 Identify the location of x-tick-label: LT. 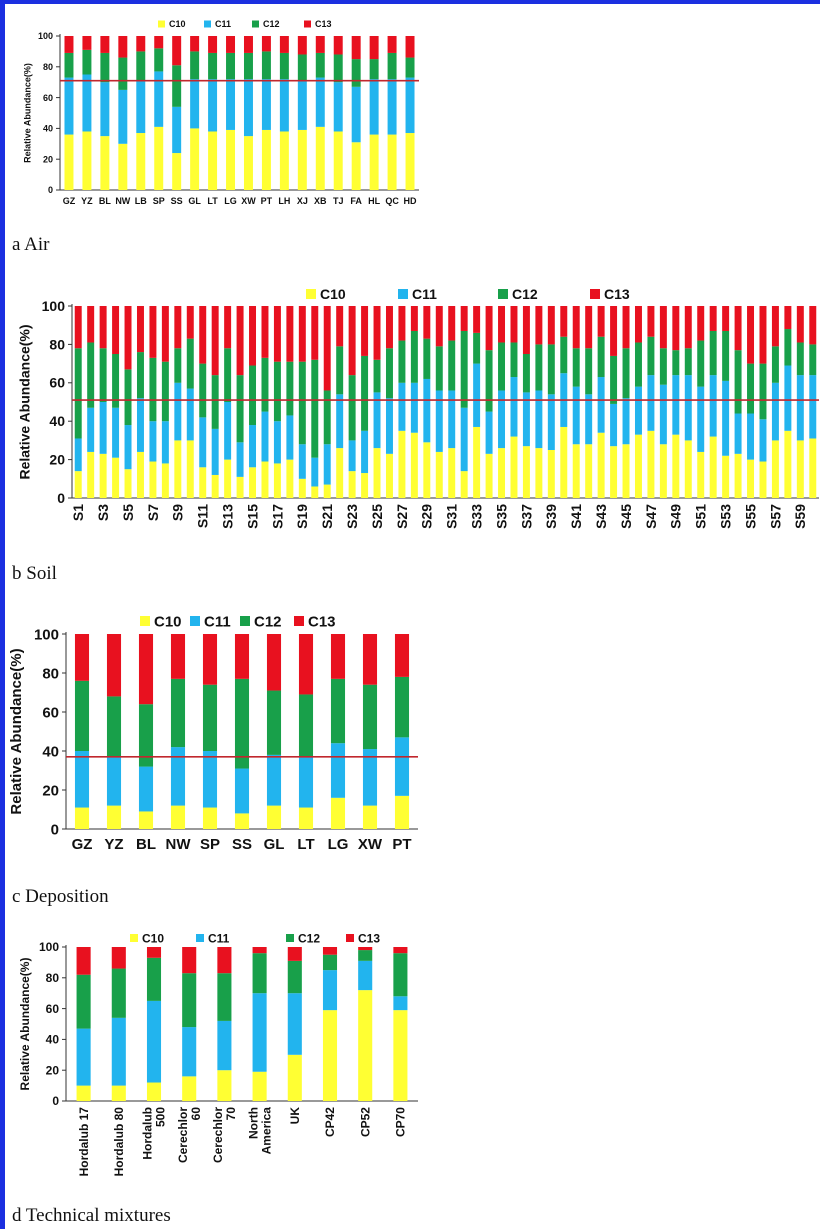
(212, 201).